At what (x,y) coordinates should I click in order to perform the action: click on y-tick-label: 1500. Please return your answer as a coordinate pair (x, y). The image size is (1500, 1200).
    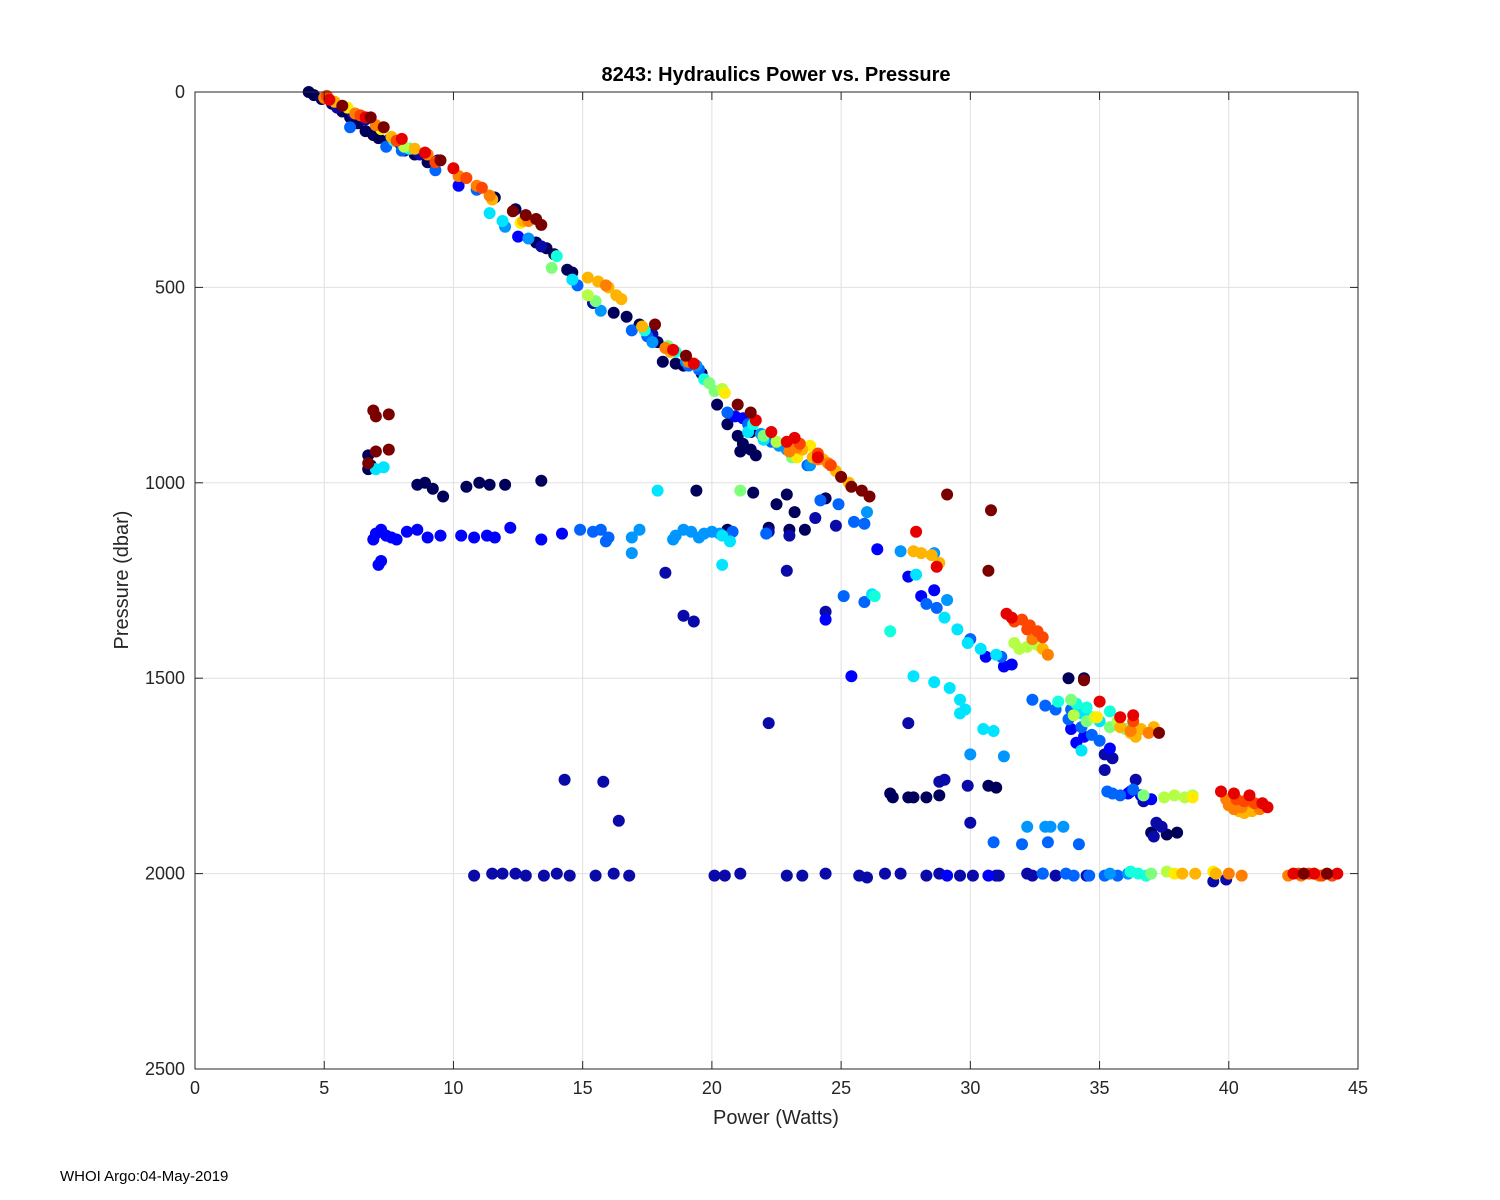
    Looking at the image, I should click on (165, 678).